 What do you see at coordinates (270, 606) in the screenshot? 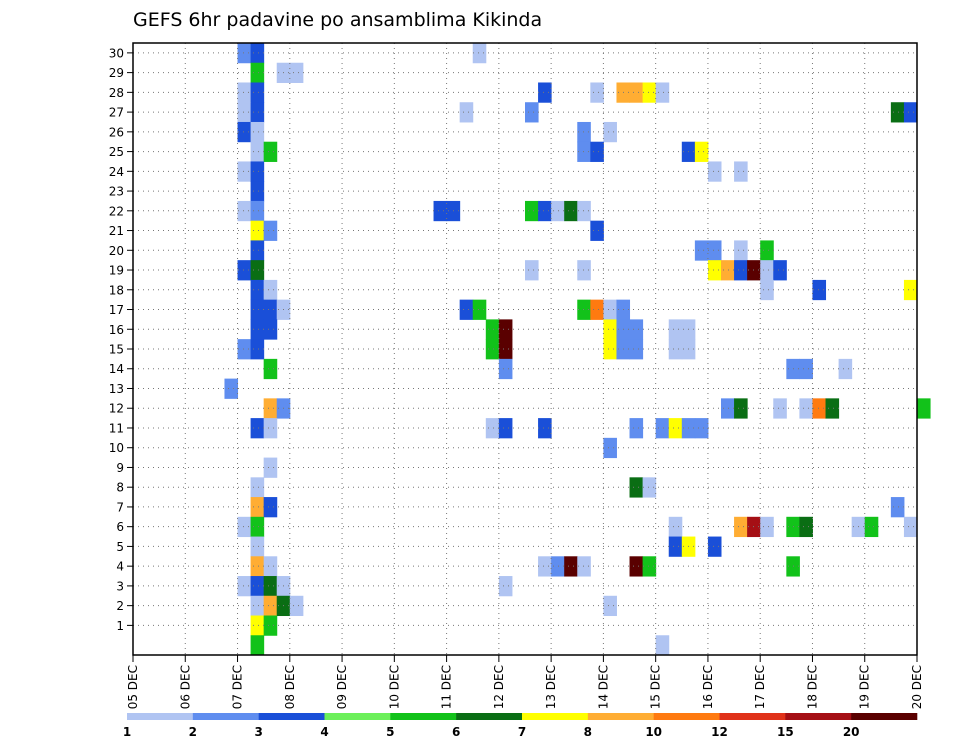
I see `cell-m2-07-DEC-12Z` at bounding box center [270, 606].